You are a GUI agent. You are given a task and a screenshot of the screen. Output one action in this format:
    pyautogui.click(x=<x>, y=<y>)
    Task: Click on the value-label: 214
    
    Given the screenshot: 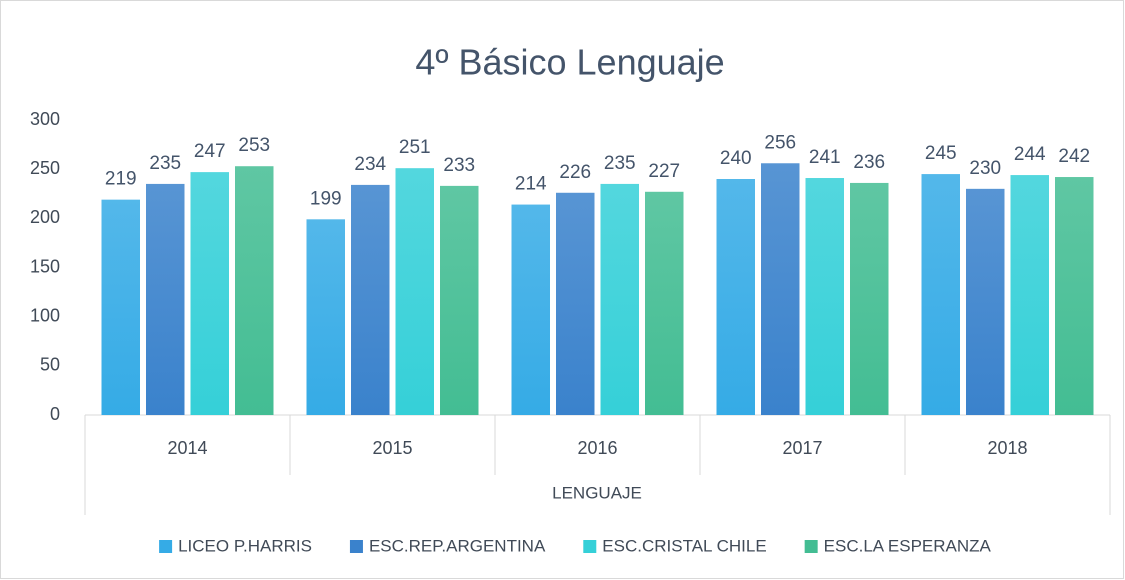 What is the action you would take?
    pyautogui.click(x=531, y=184)
    